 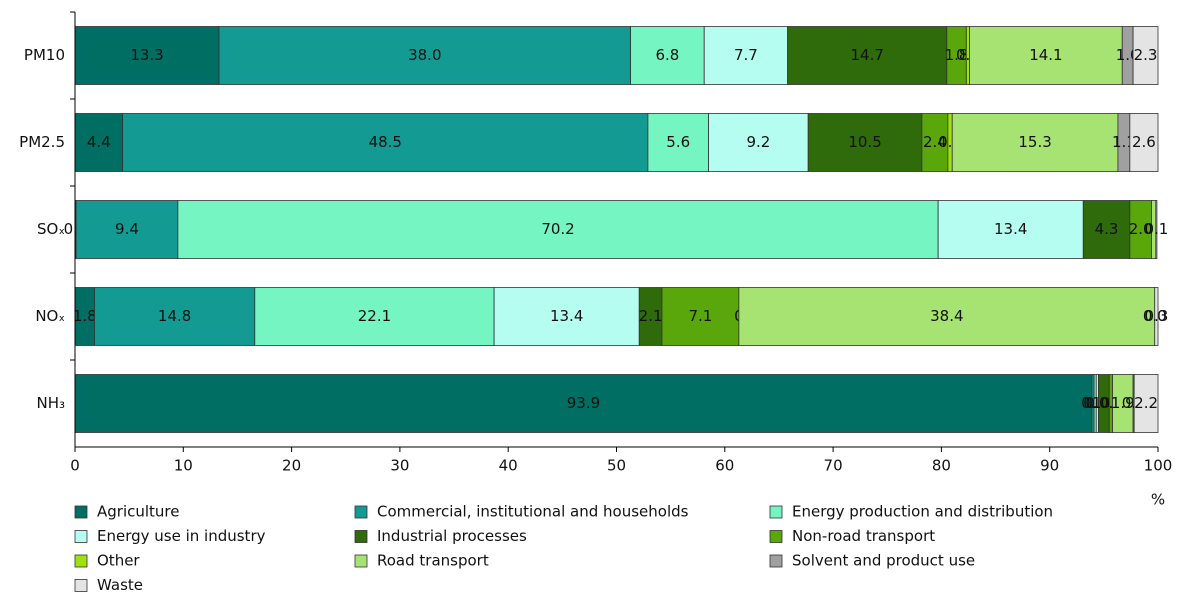 What do you see at coordinates (922, 512) in the screenshot?
I see `legend-label: Energy production and distribution` at bounding box center [922, 512].